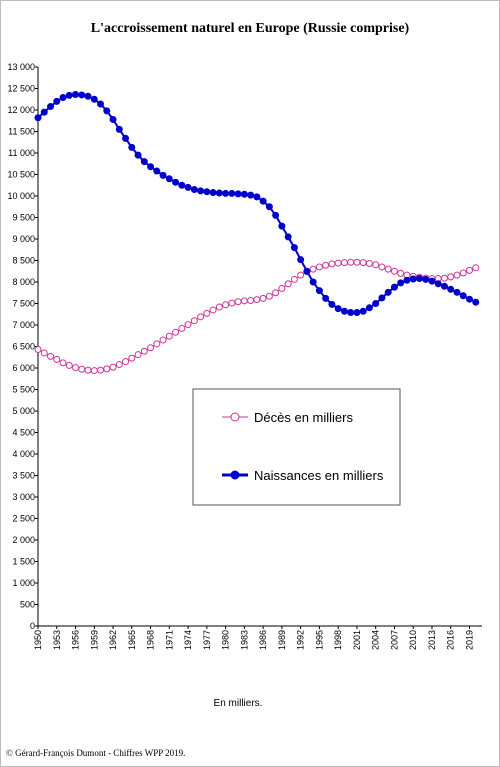 The height and width of the screenshot is (767, 500). I want to click on y-tick-label: 1 500, so click(23, 562).